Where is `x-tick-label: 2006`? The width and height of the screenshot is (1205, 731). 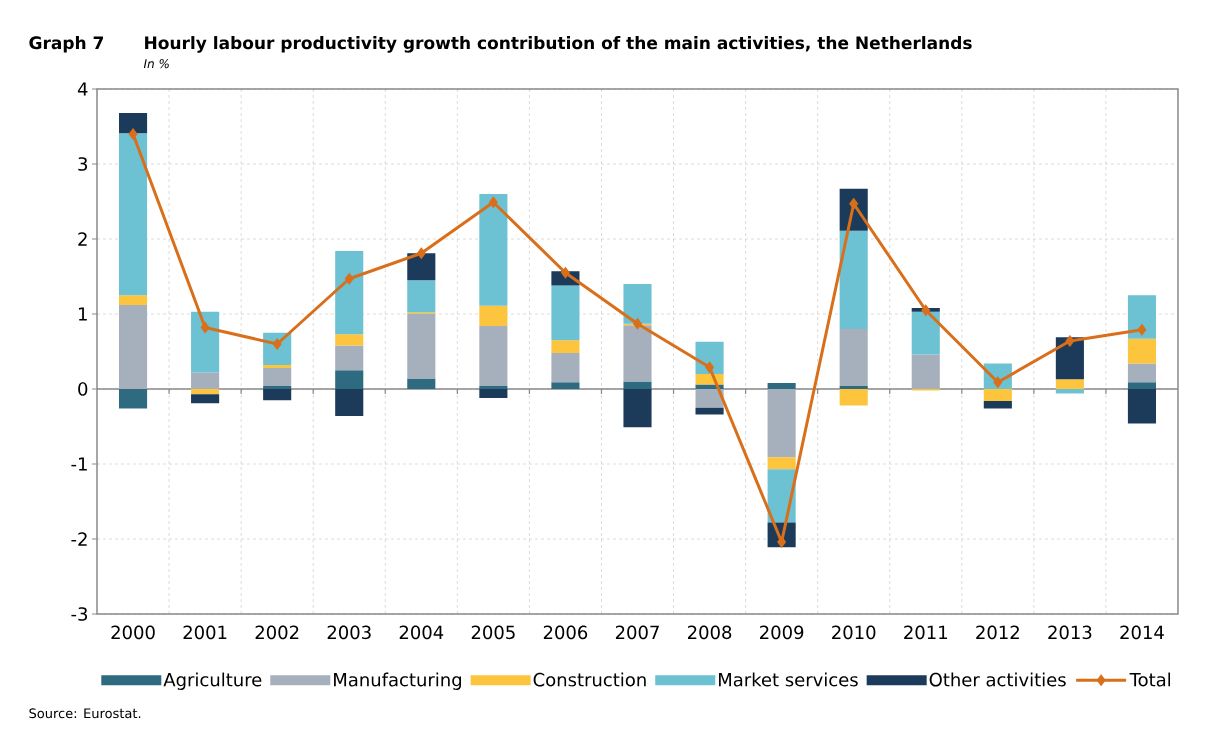 x-tick-label: 2006 is located at coordinates (565, 632).